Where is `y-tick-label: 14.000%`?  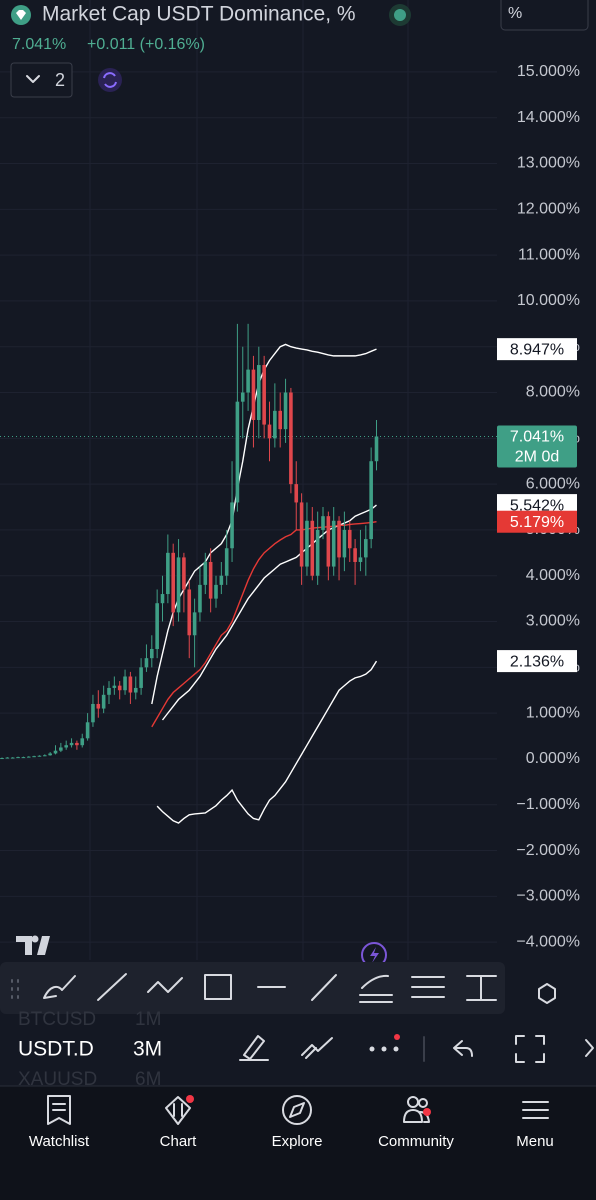
y-tick-label: 14.000% is located at coordinates (548, 117).